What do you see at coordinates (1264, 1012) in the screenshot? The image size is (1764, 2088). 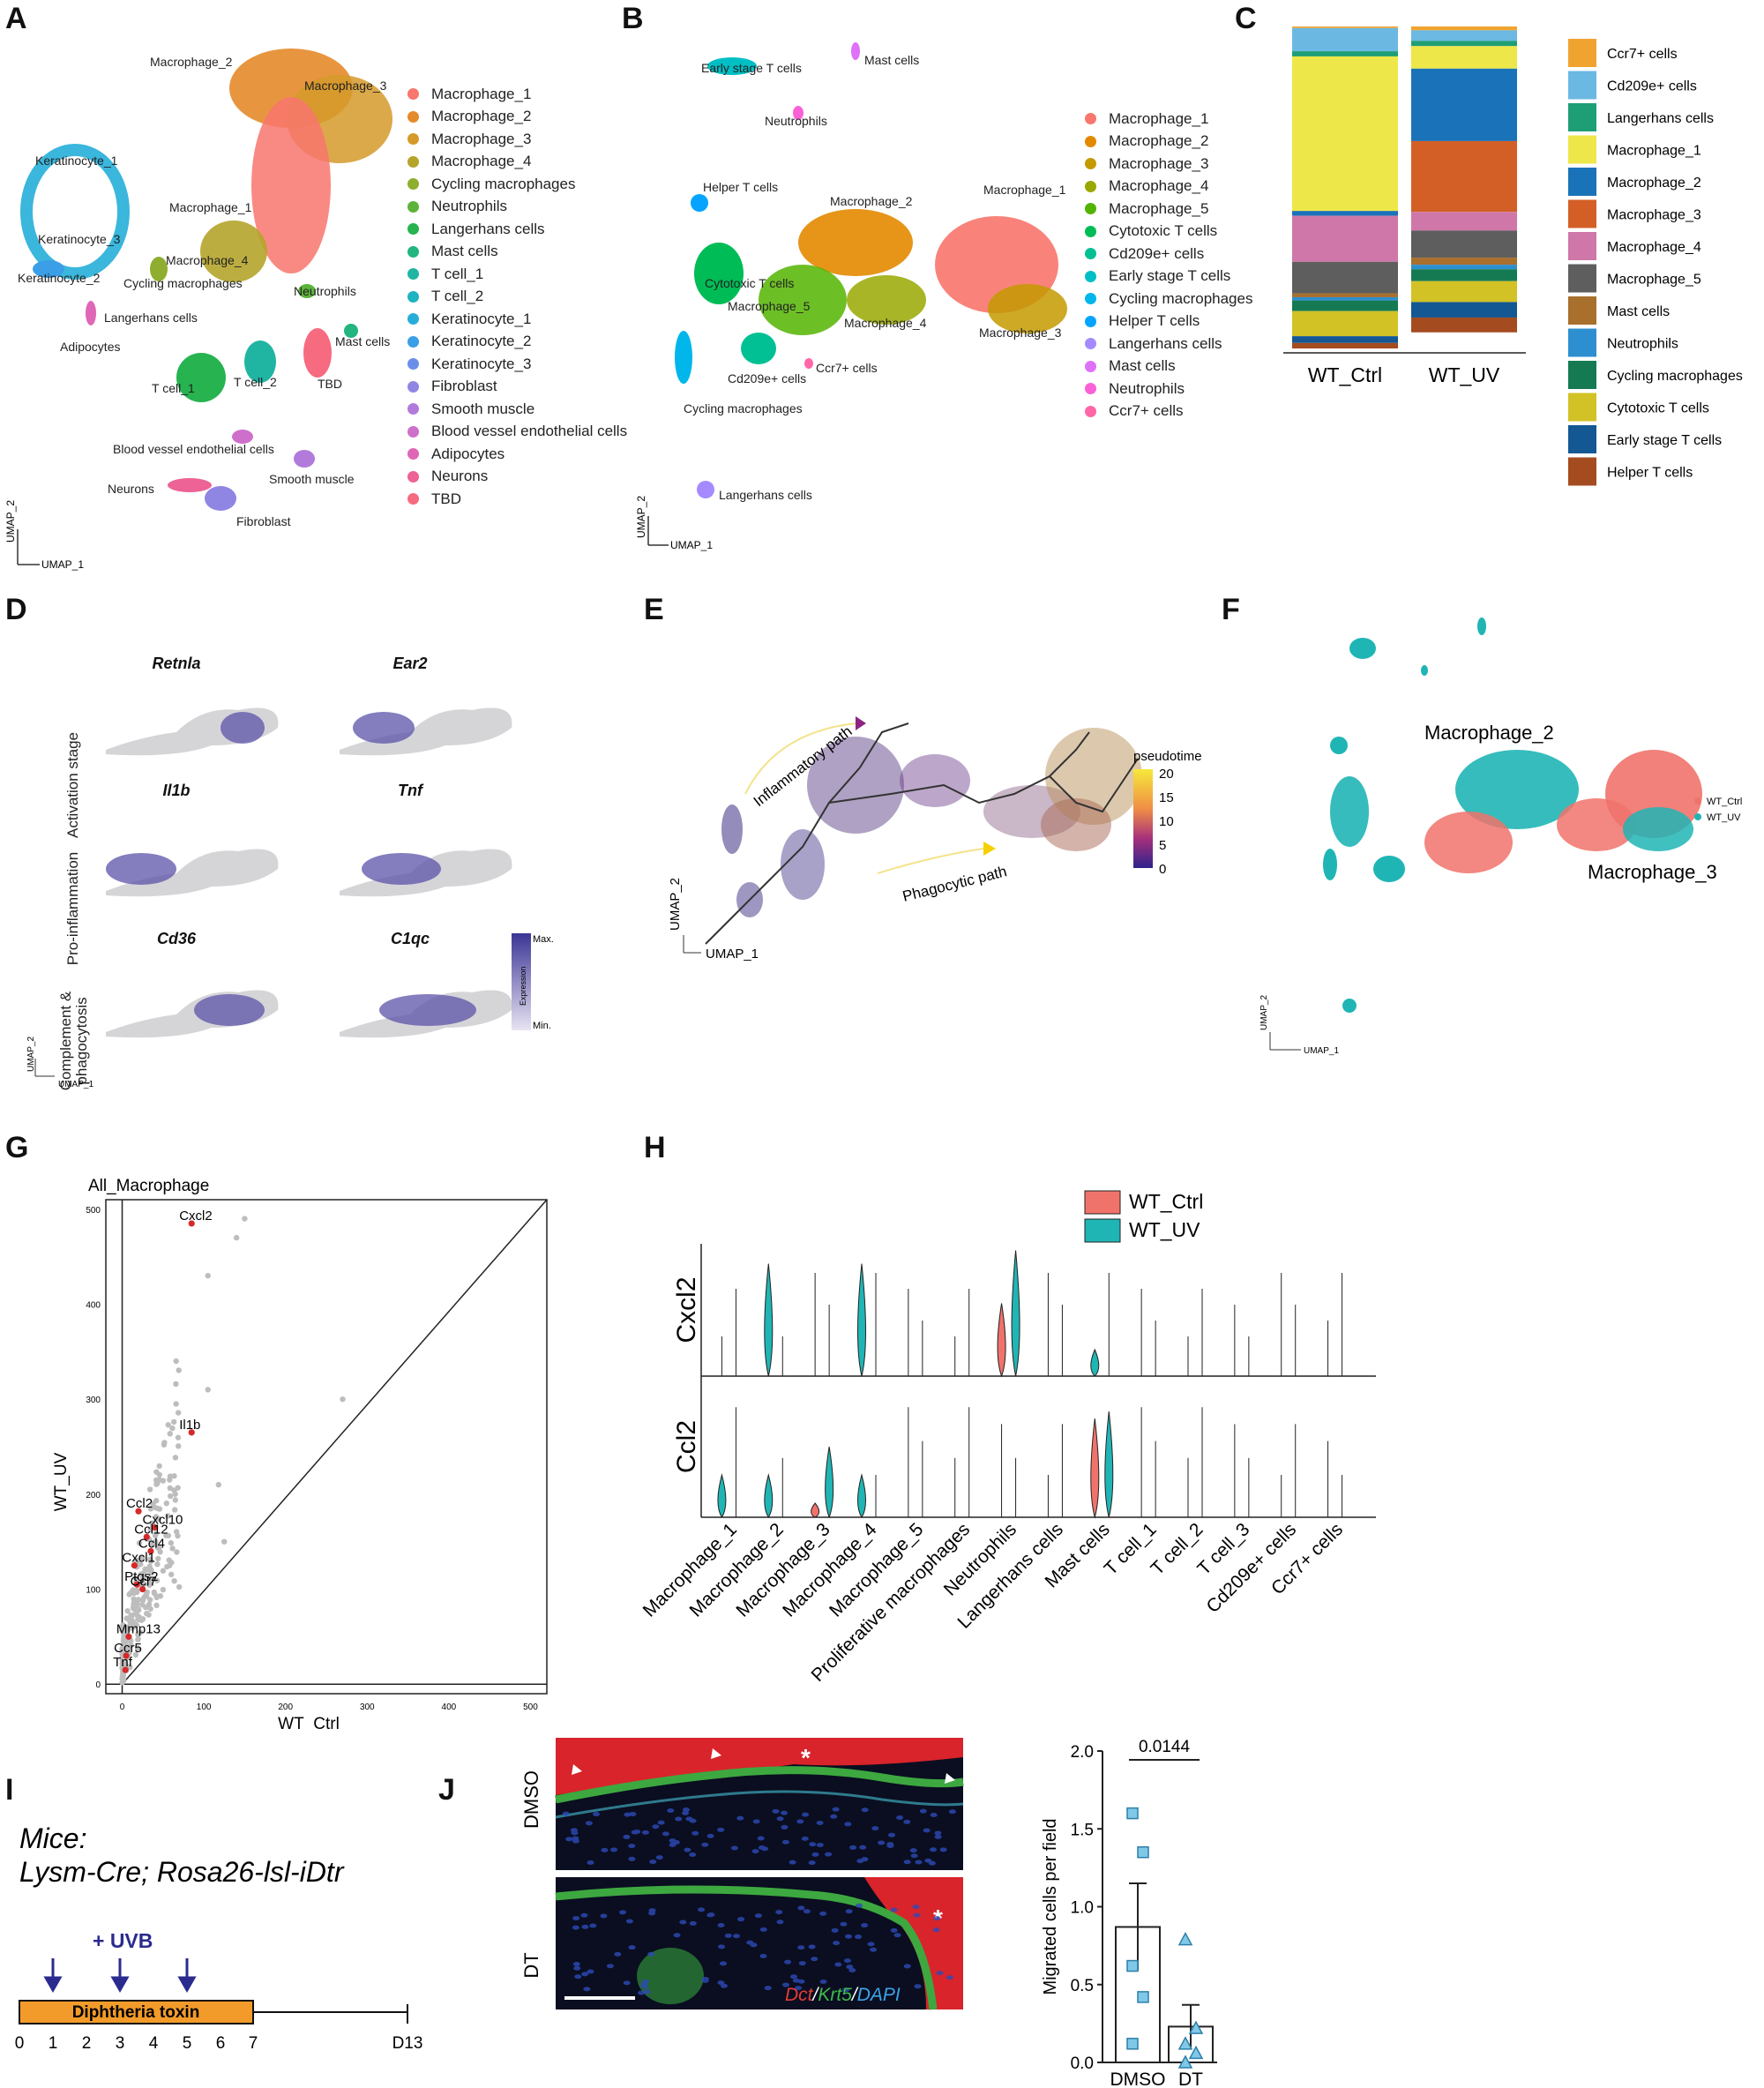 I see `f-axis-y: UMAP_2` at bounding box center [1264, 1012].